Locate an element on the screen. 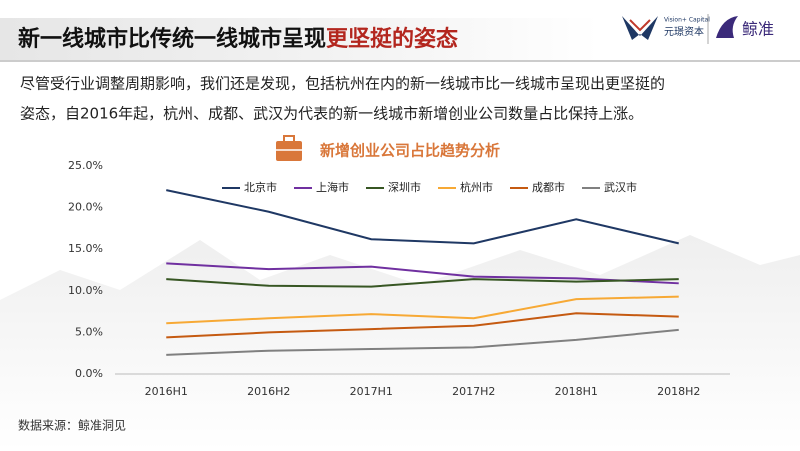 The width and height of the screenshot is (800, 451). y-tick-label: 0.0% is located at coordinates (89, 373).